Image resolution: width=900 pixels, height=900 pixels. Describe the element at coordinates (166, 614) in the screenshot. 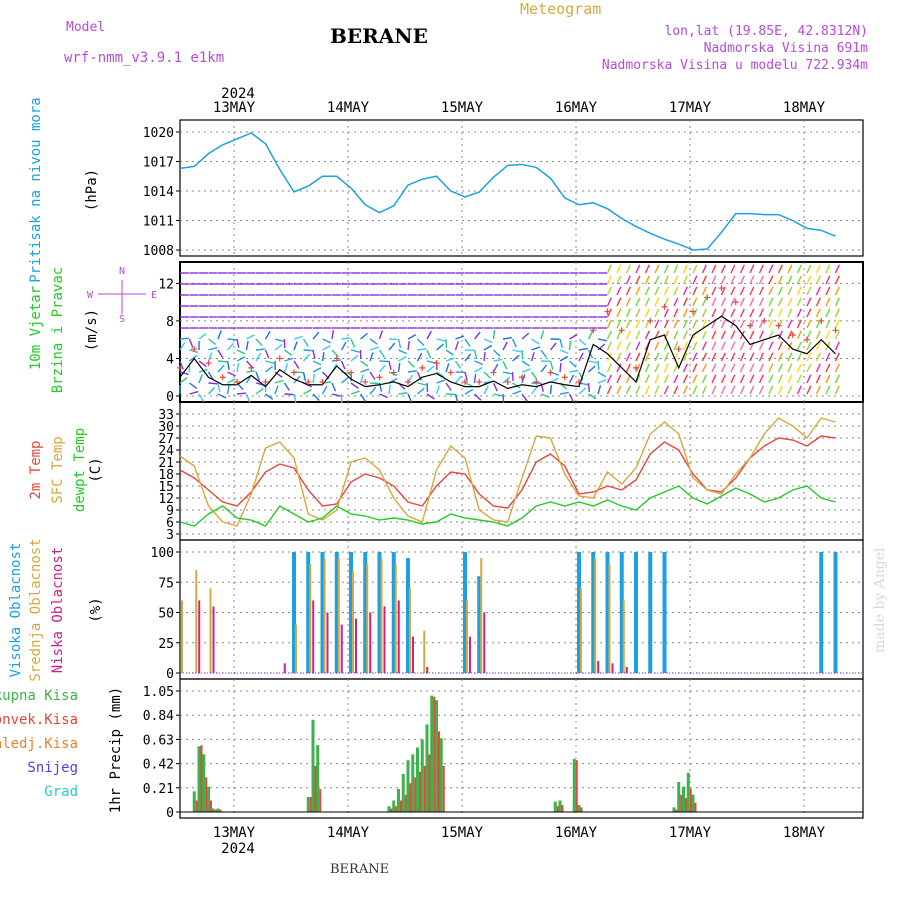

I see `y-tick-label: 50` at that location.